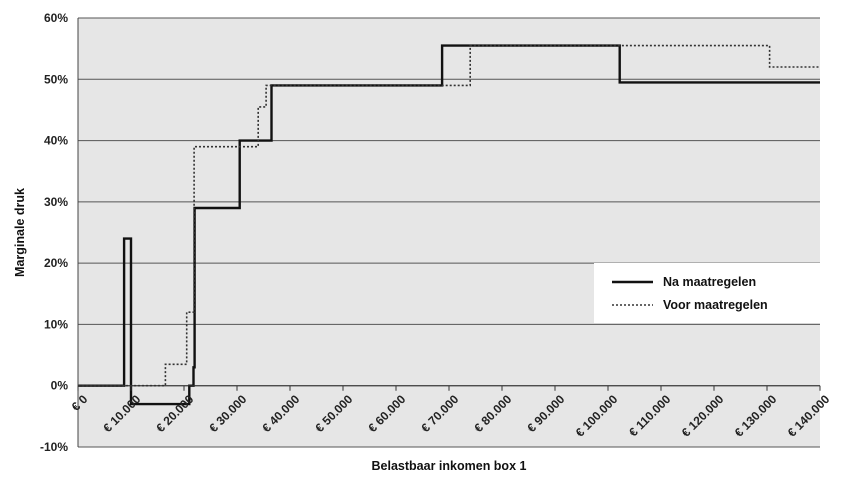 The image size is (844, 478). Describe the element at coordinates (707, 293) in the screenshot. I see `legend-box` at that location.